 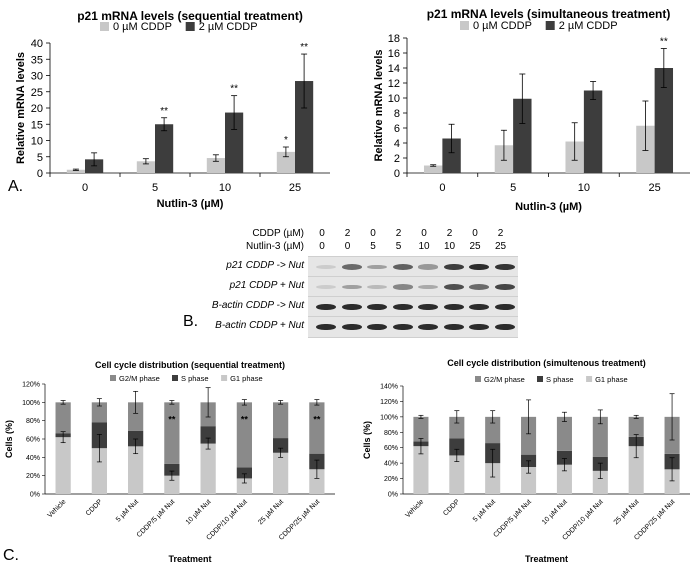 What do you see at coordinates (136, 470) in the screenshot?
I see `chartC1-bar-s0-c2` at bounding box center [136, 470].